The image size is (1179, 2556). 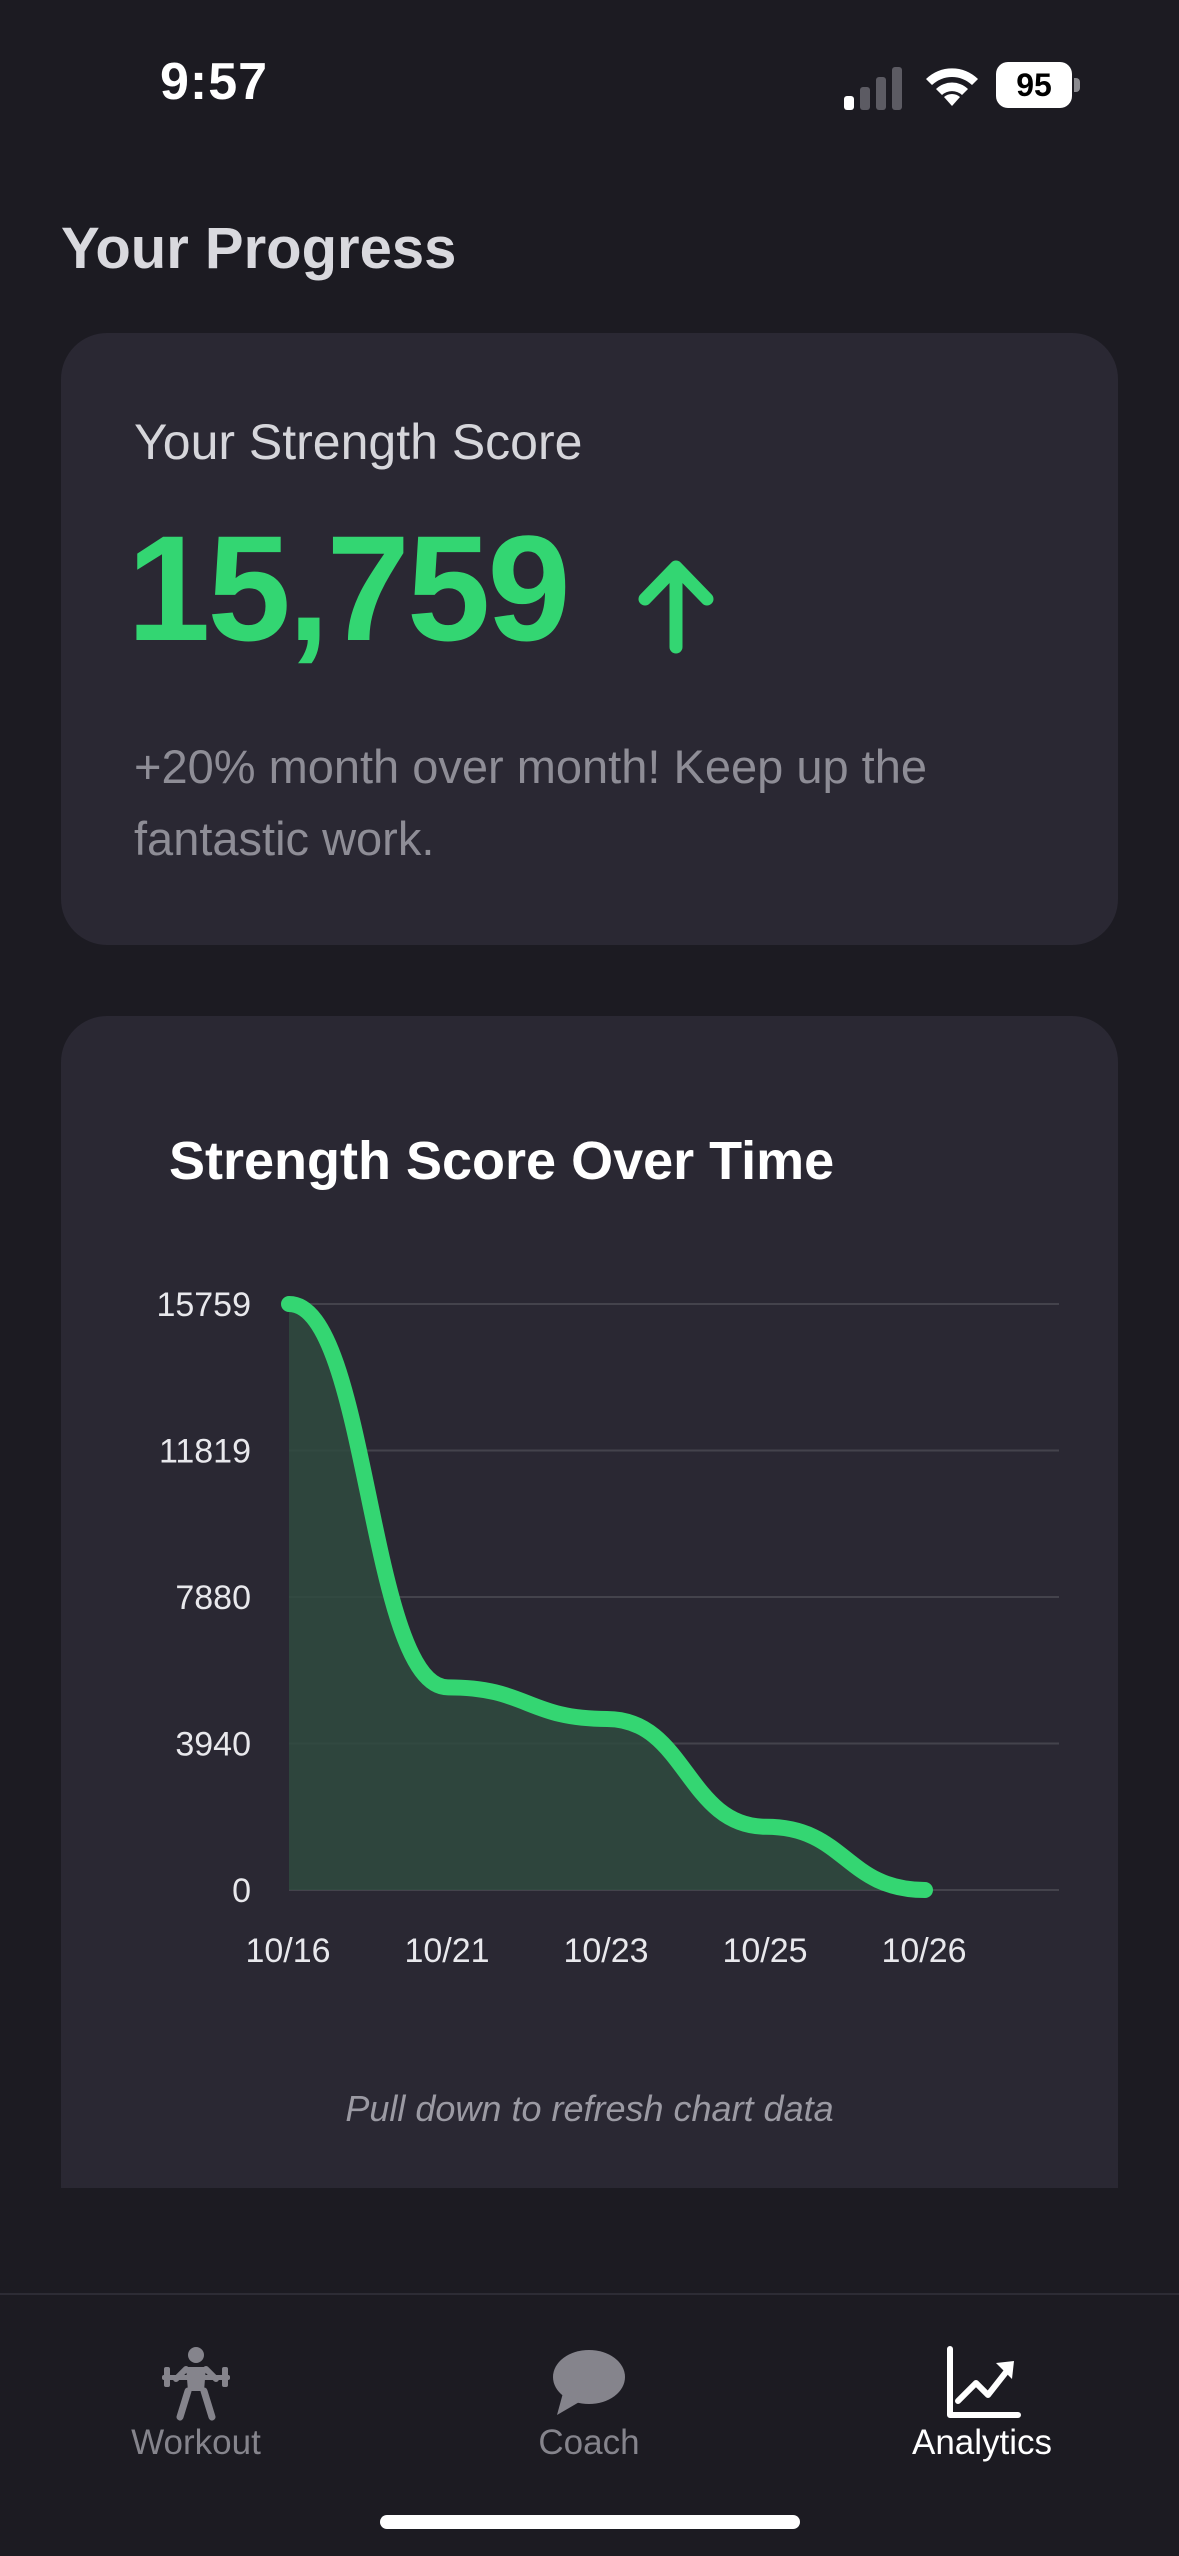 I want to click on status-time: 9:57, so click(x=214, y=82).